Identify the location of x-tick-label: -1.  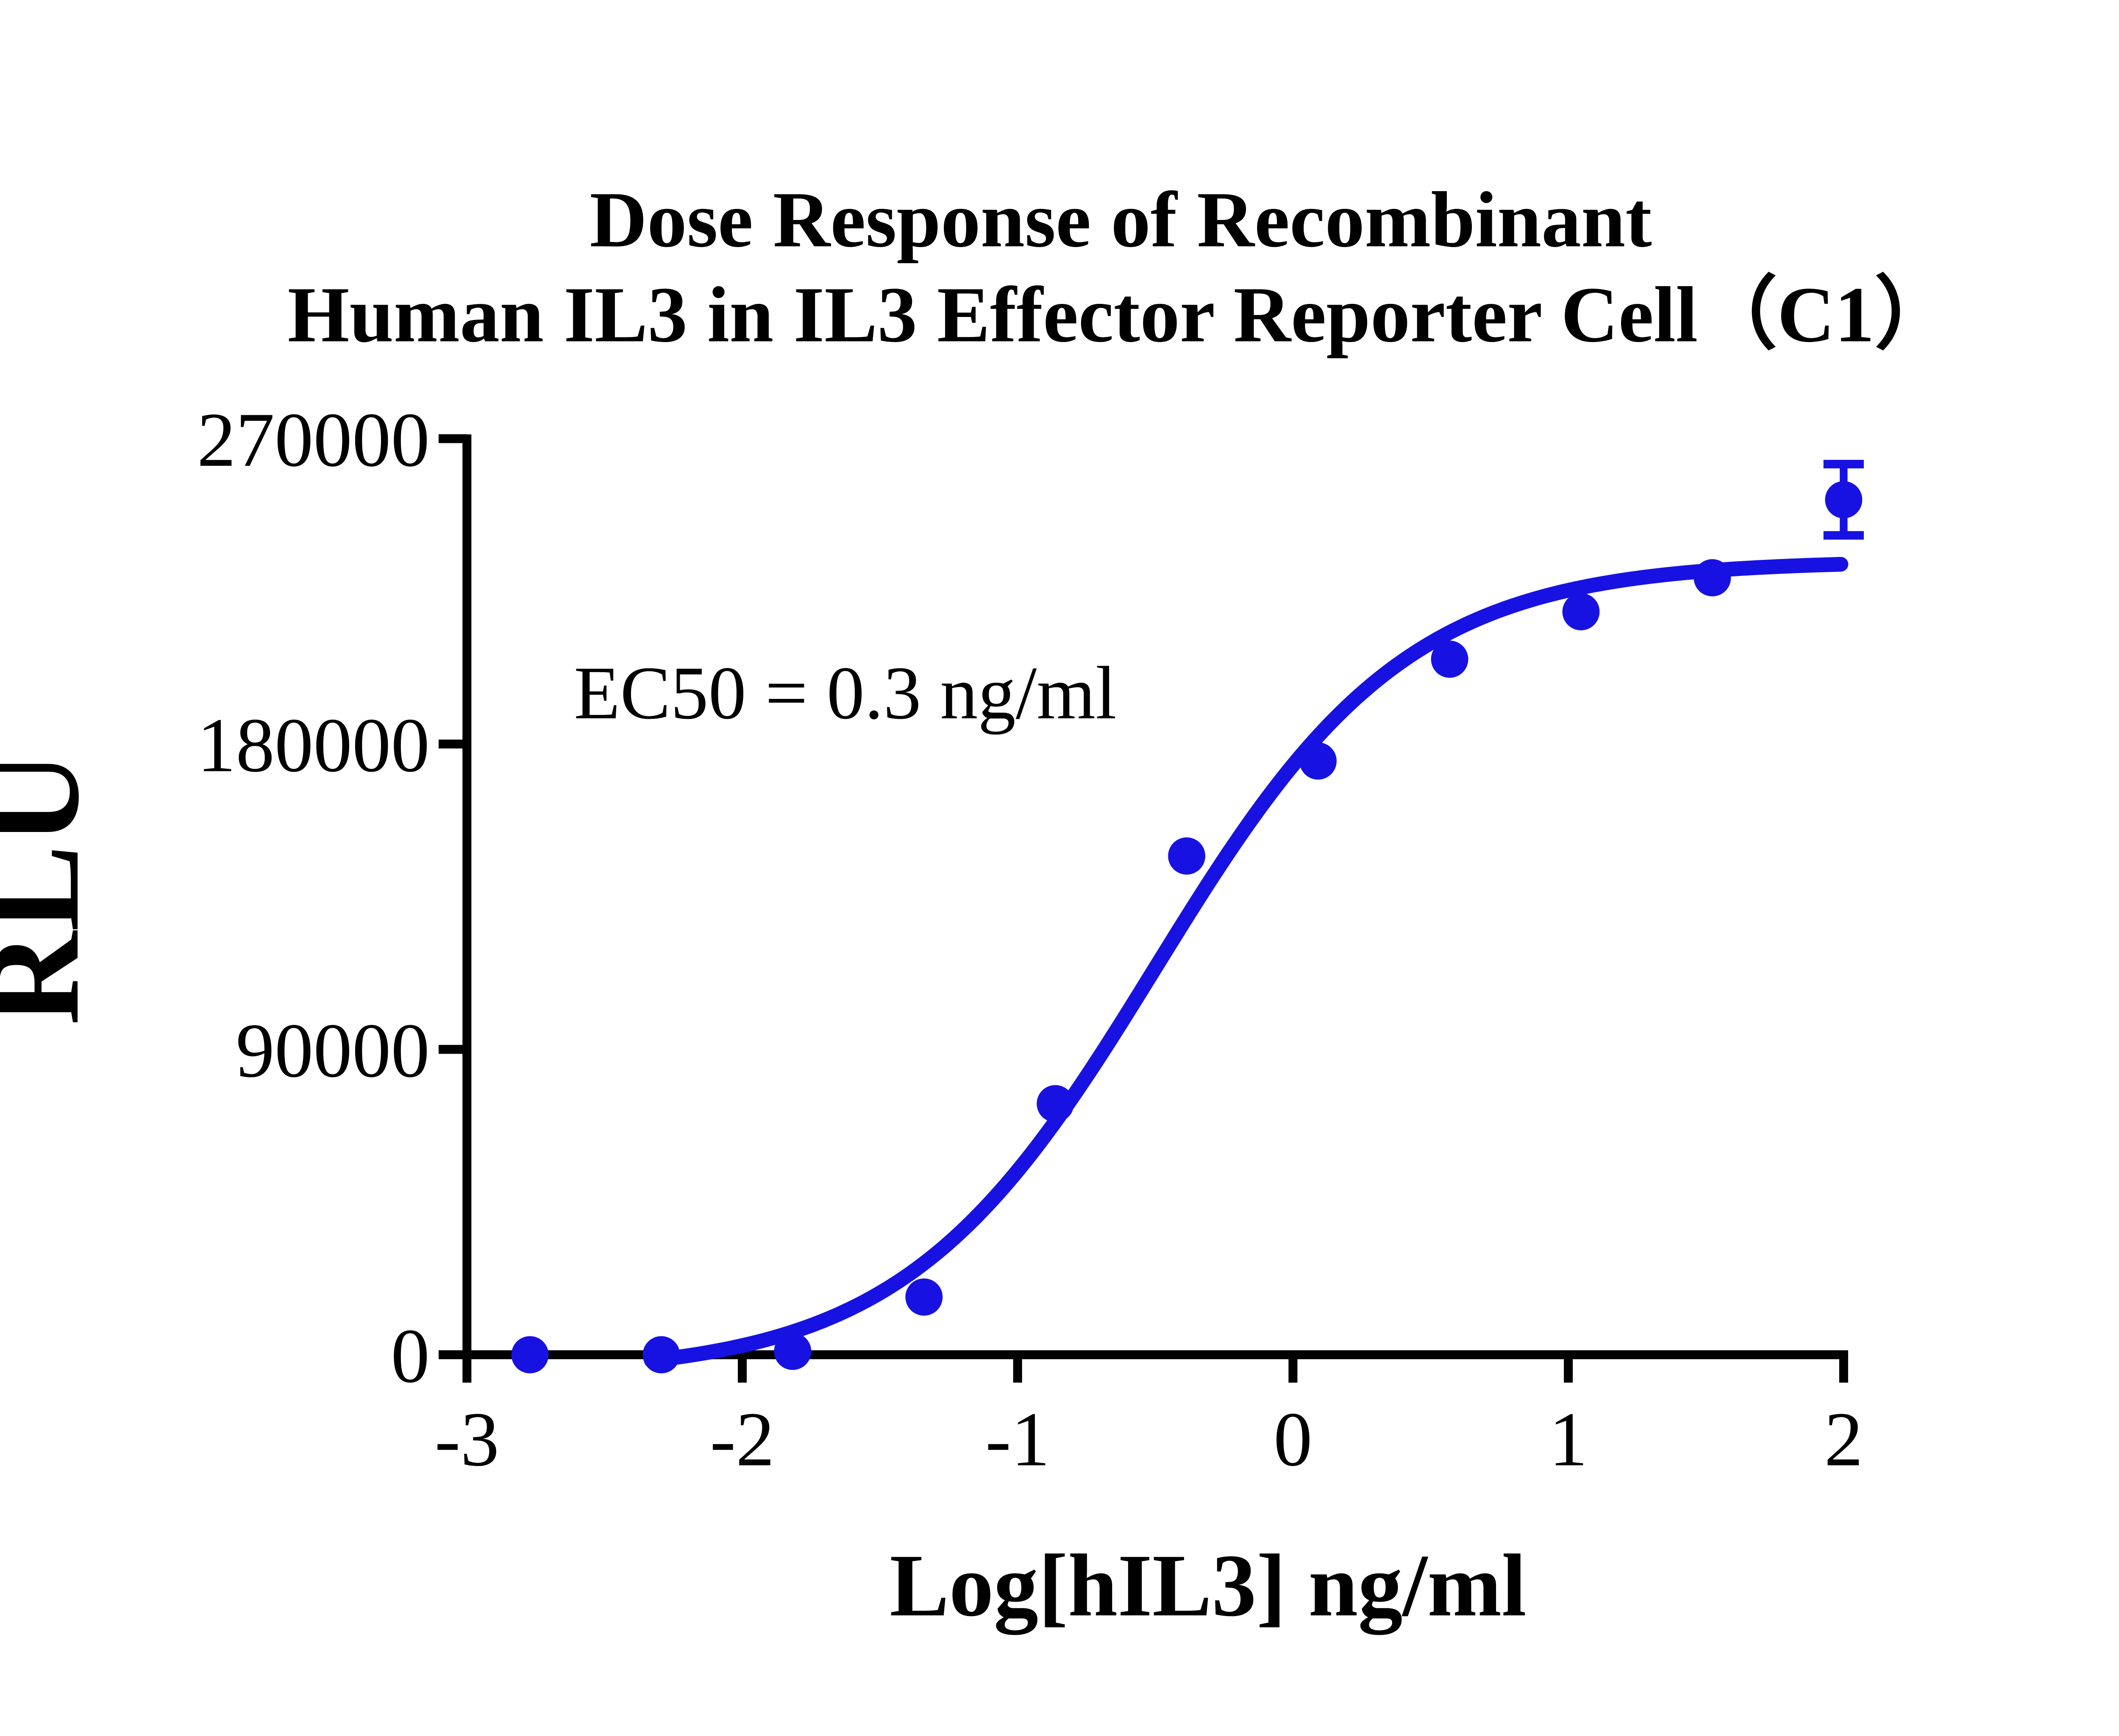
(1018, 1439).